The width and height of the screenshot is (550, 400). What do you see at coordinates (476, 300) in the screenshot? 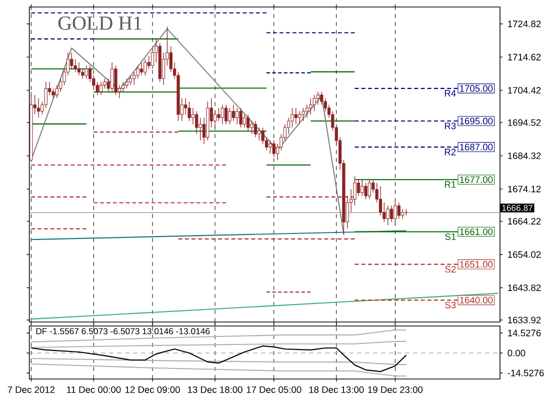
I see `data-label: 1640.00` at bounding box center [476, 300].